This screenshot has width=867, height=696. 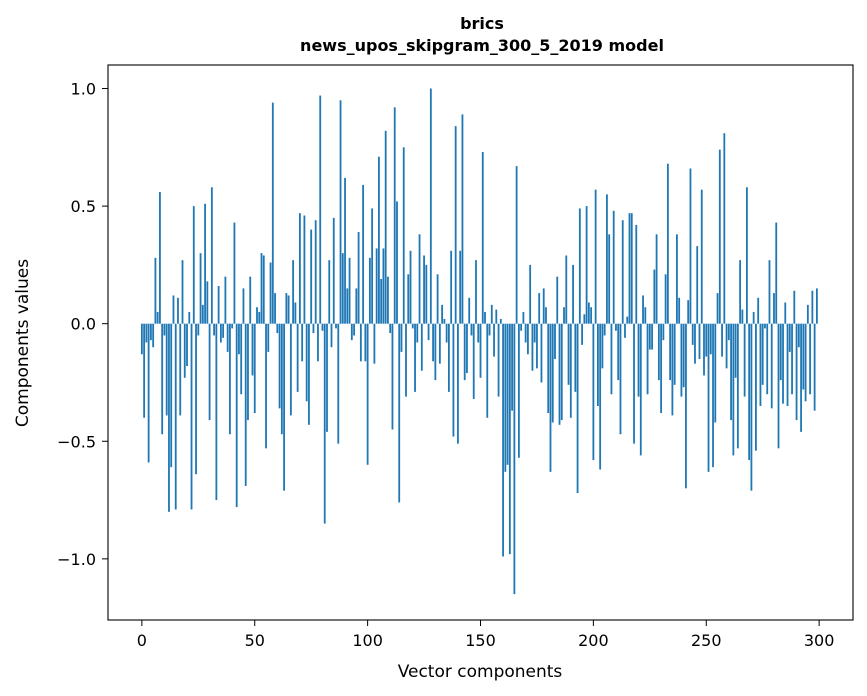 What do you see at coordinates (23, 343) in the screenshot?
I see `y-axis-label: Components values` at bounding box center [23, 343].